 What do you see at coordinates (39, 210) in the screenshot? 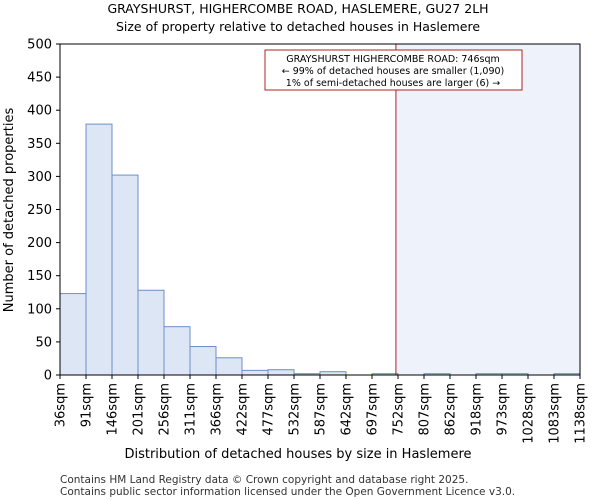
I see `y-tick-label: 250` at bounding box center [39, 210].